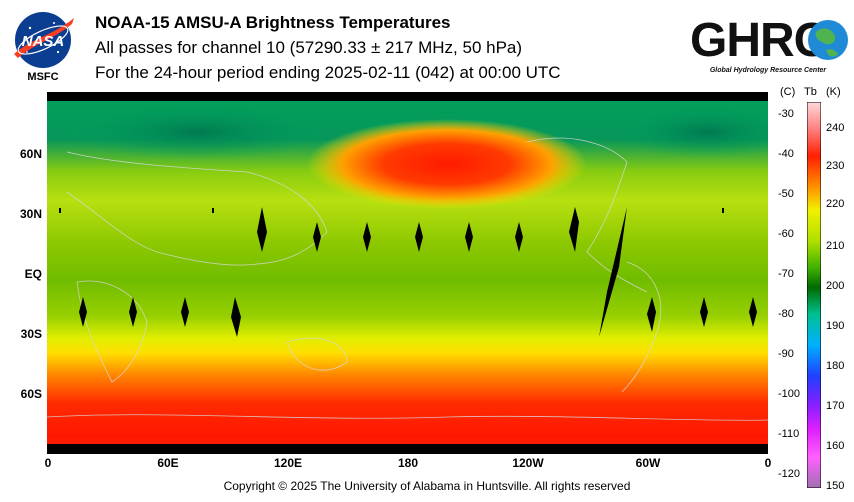 Image resolution: width=854 pixels, height=502 pixels. I want to click on colorbar, so click(814, 295).